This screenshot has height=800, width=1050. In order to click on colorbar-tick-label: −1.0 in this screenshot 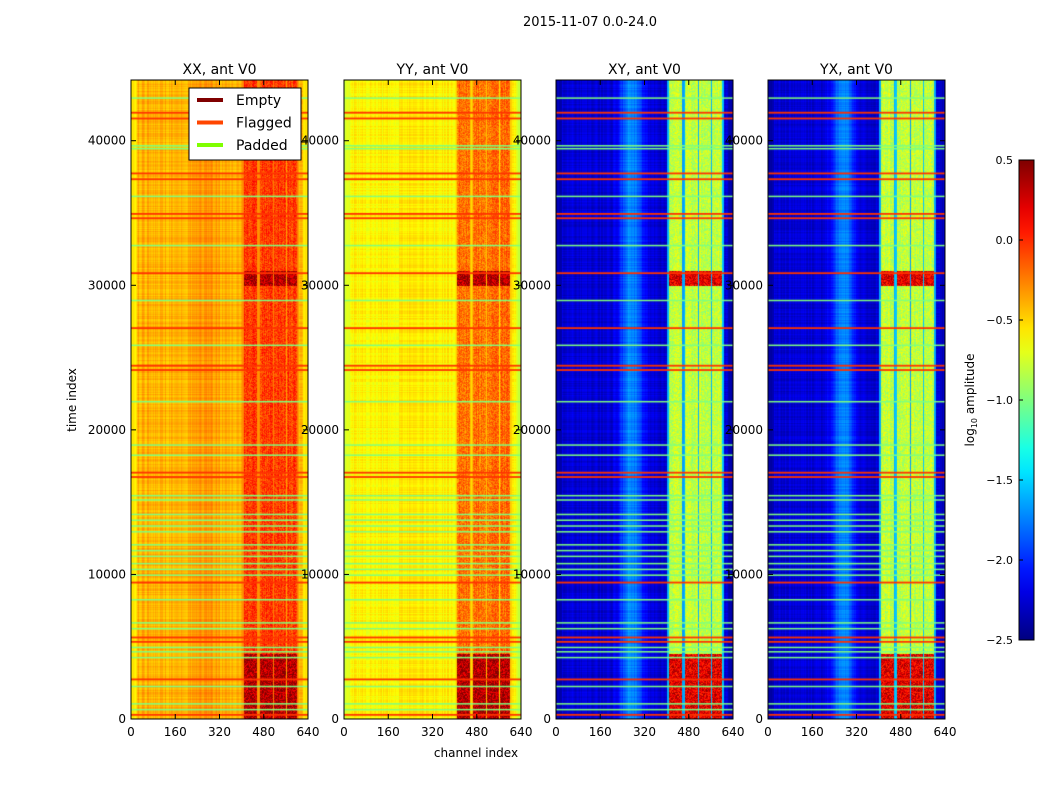, I will do `click(999, 400)`.